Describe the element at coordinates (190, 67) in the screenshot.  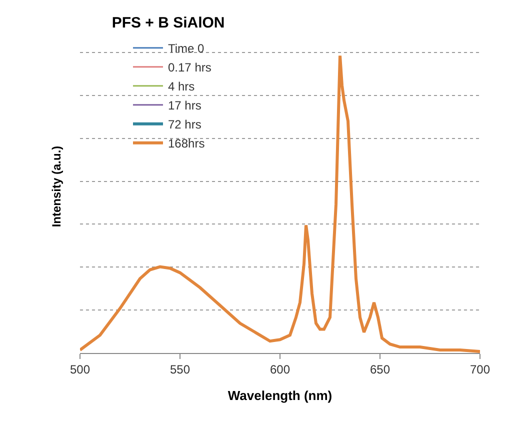
I see `legend-label: 0.17 hrs` at that location.